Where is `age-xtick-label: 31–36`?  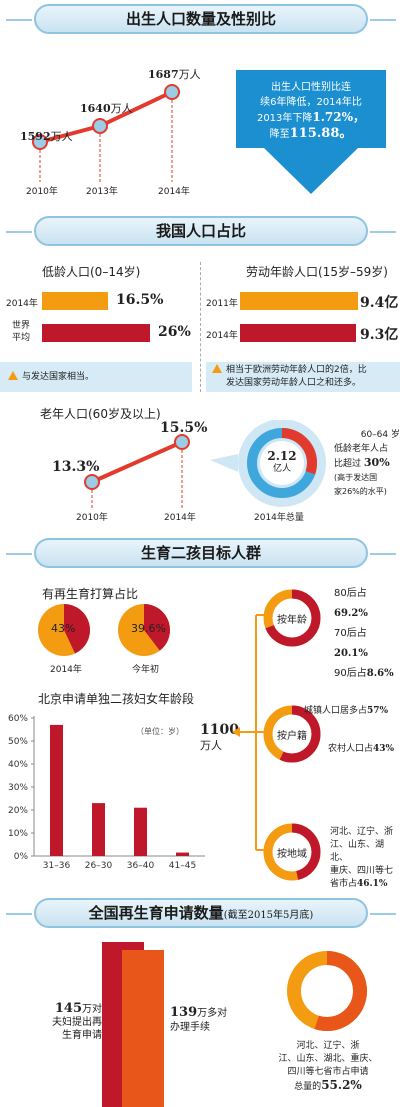
age-xtick-label: 31–36 is located at coordinates (57, 866).